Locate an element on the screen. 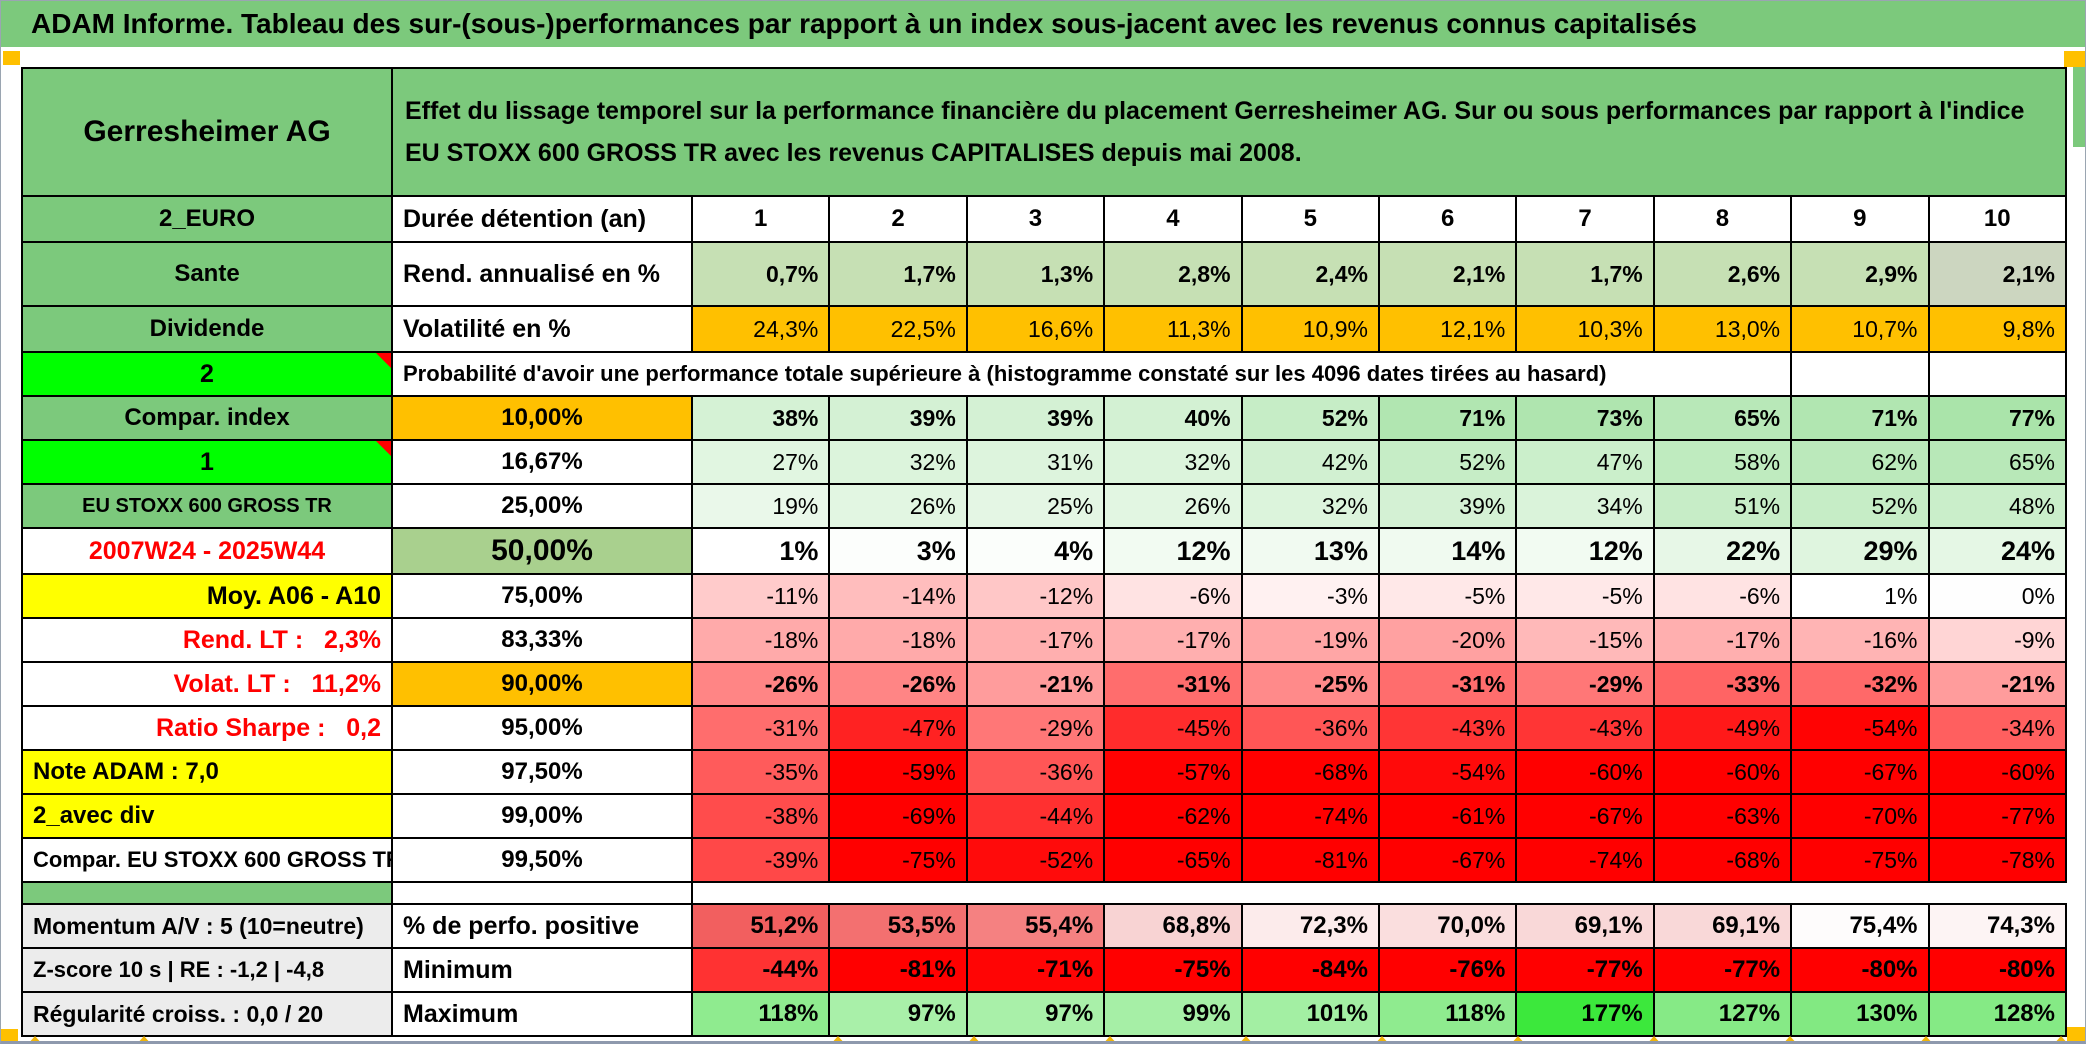 The height and width of the screenshot is (1044, 2086). data-cell: -44% is located at coordinates (1035, 816).